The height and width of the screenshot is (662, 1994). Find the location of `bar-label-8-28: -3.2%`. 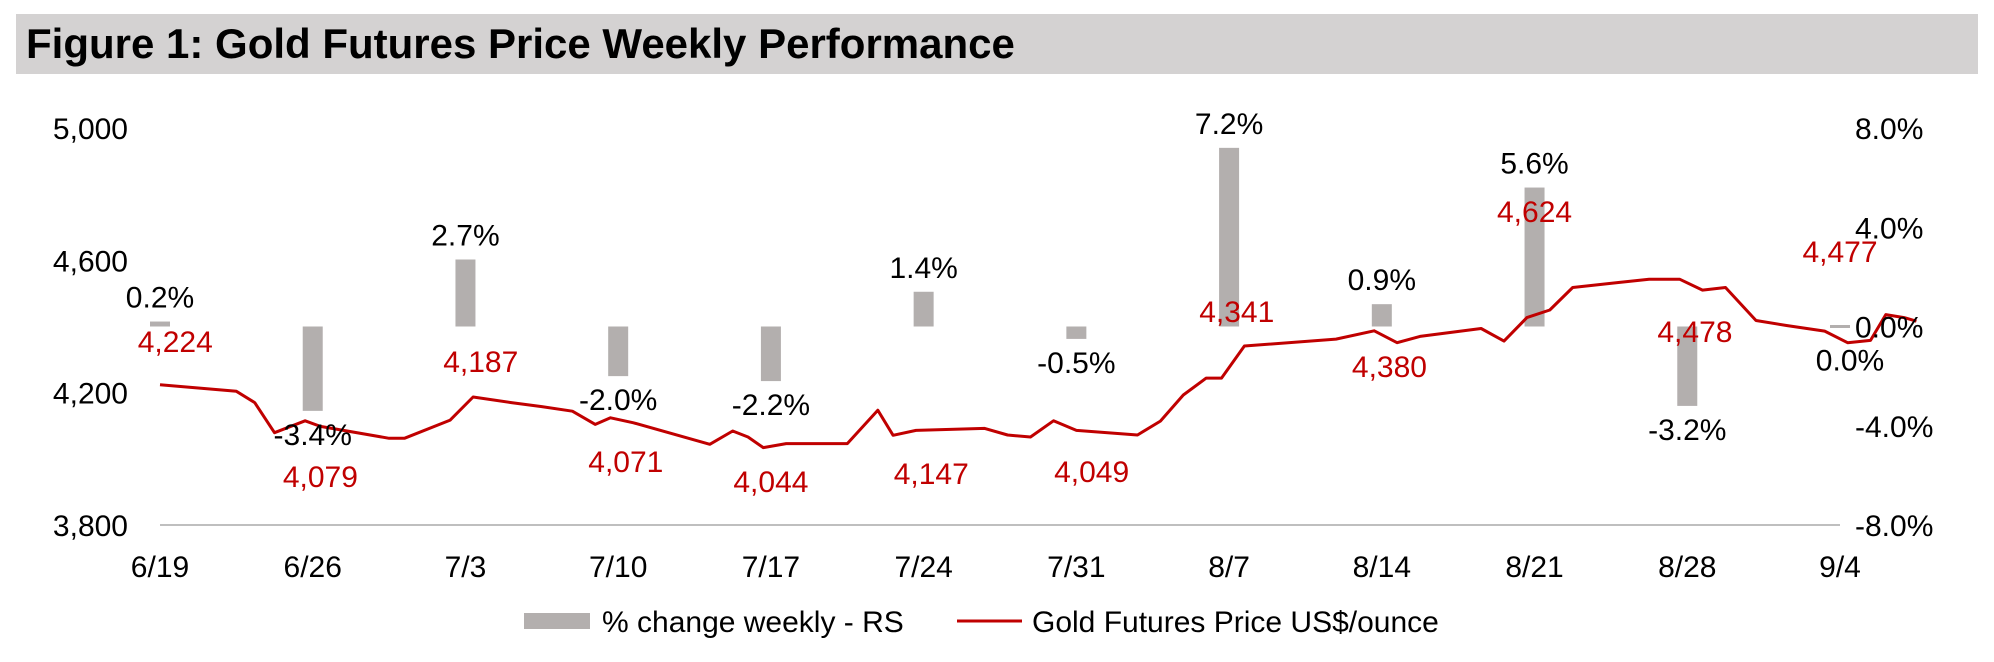

bar-label-8-28: -3.2% is located at coordinates (1687, 430).